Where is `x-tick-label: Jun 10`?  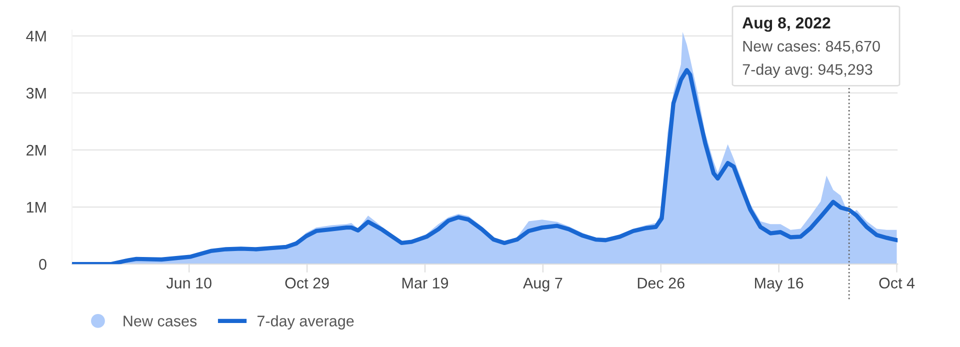
x-tick-label: Jun 10 is located at coordinates (189, 283).